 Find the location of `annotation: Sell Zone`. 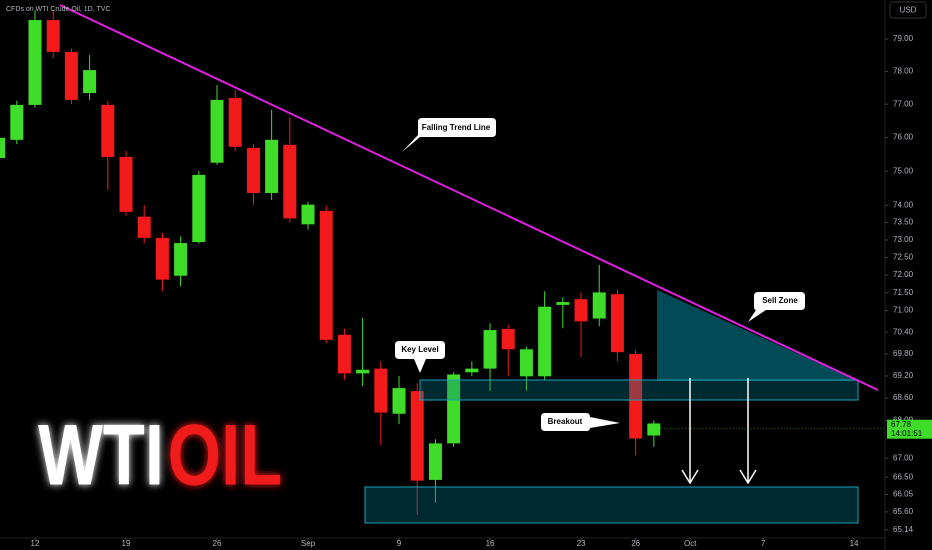

annotation: Sell Zone is located at coordinates (780, 300).